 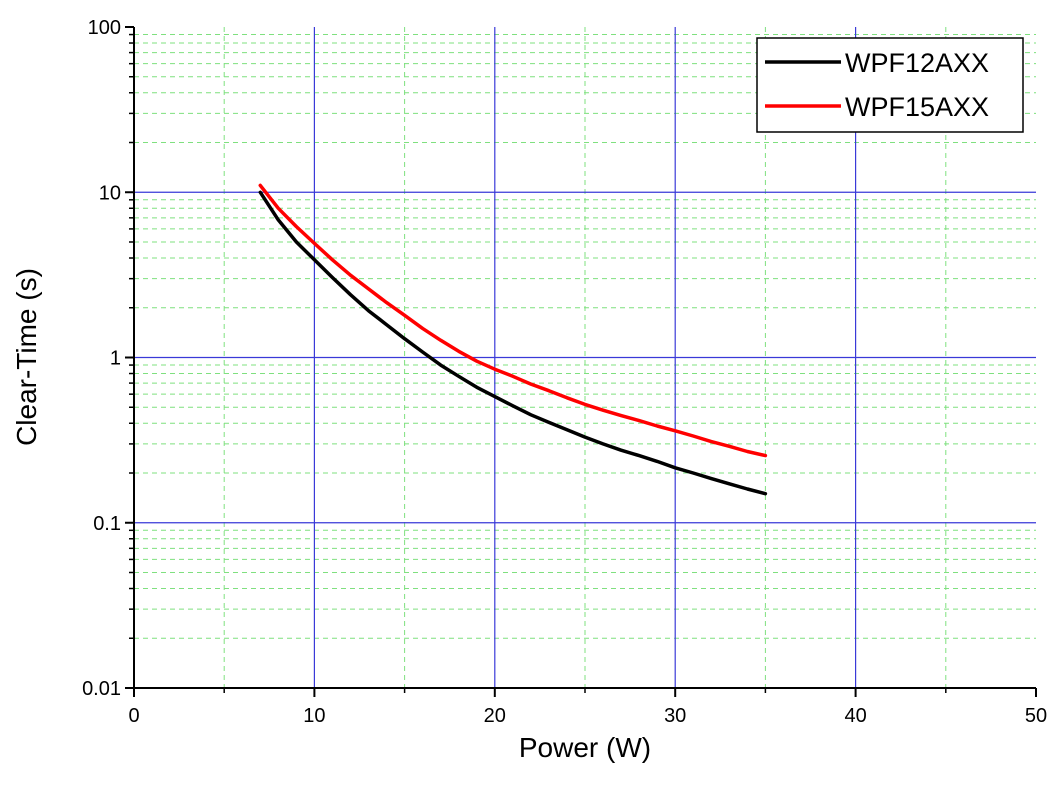 What do you see at coordinates (1036, 716) in the screenshot?
I see `x-tick-label: 50` at bounding box center [1036, 716].